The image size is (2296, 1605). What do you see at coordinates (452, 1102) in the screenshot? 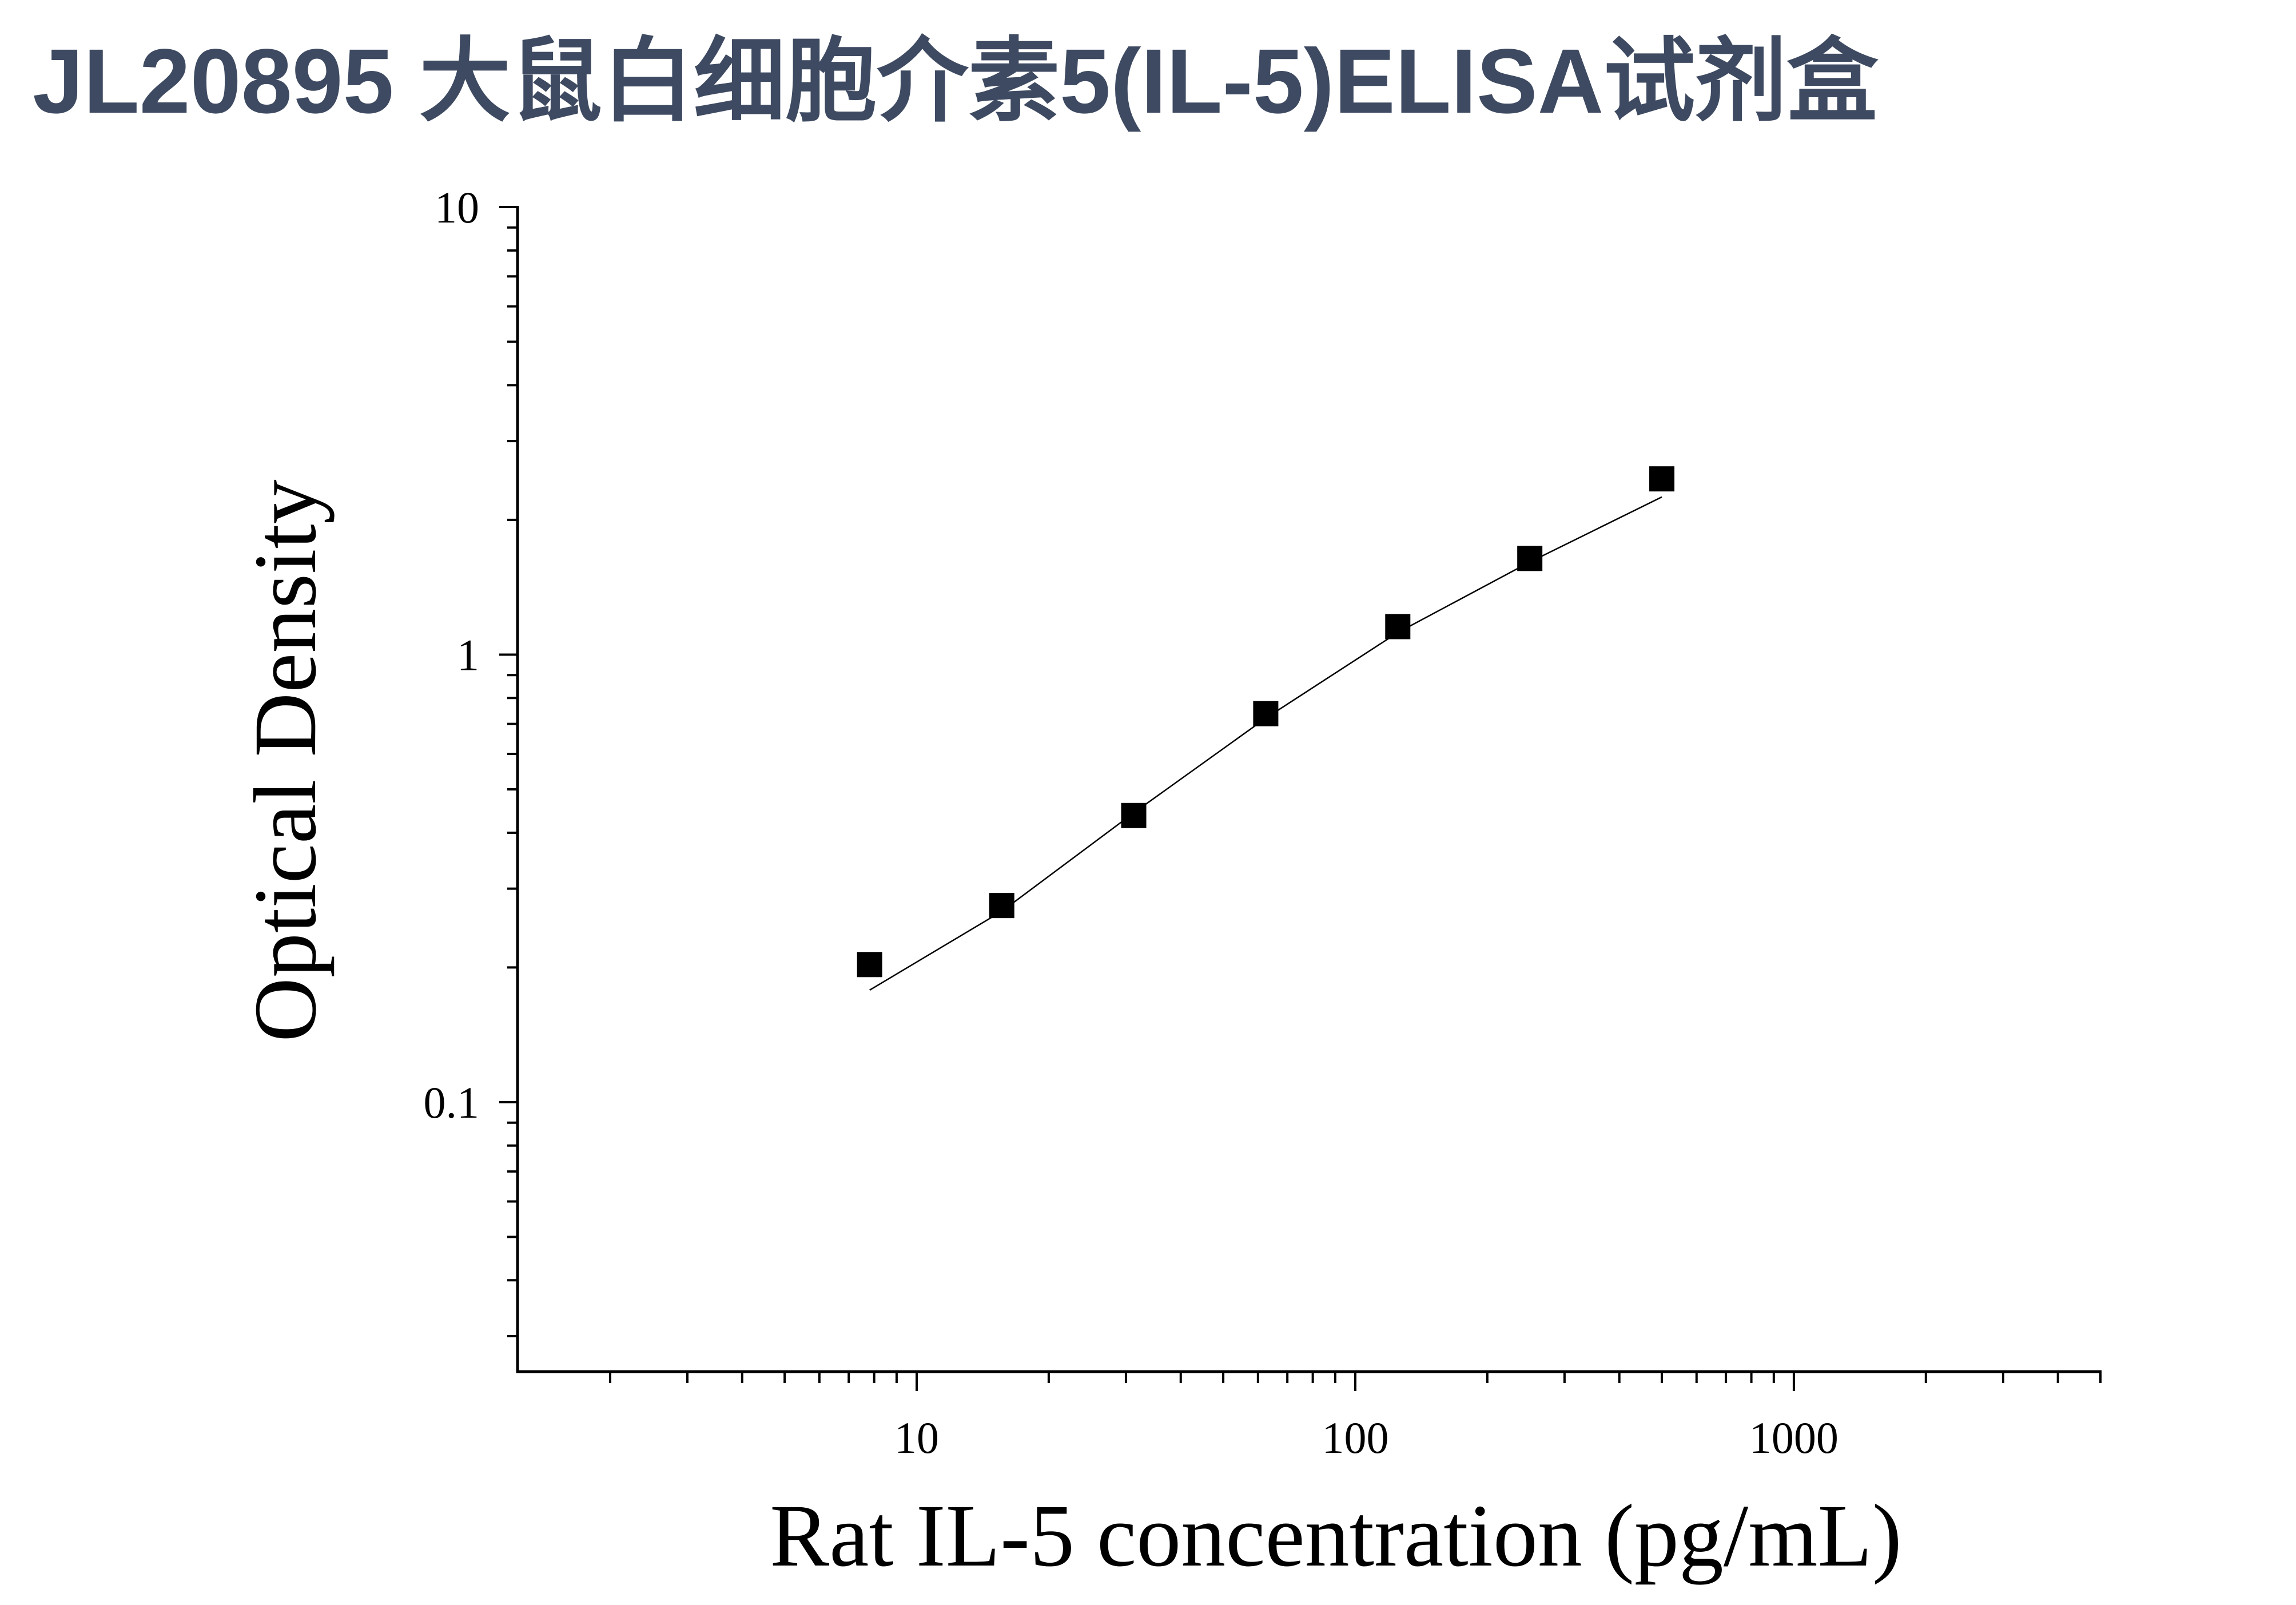
I see `y-tick-label: 0.1` at bounding box center [452, 1102].